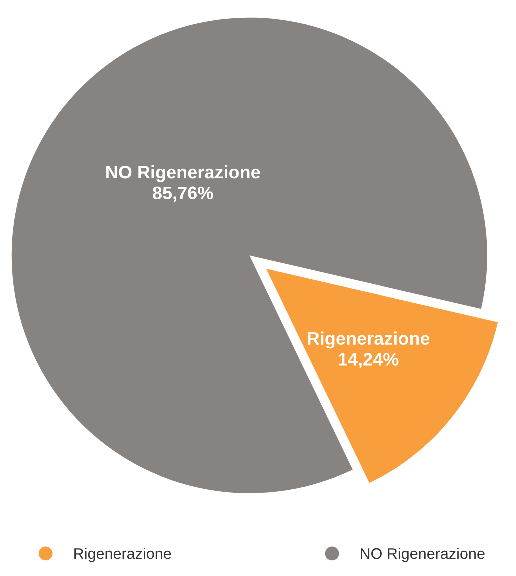 This screenshot has height=576, width=516. What do you see at coordinates (423, 555) in the screenshot?
I see `legend-label: NO Rigenerazione` at bounding box center [423, 555].